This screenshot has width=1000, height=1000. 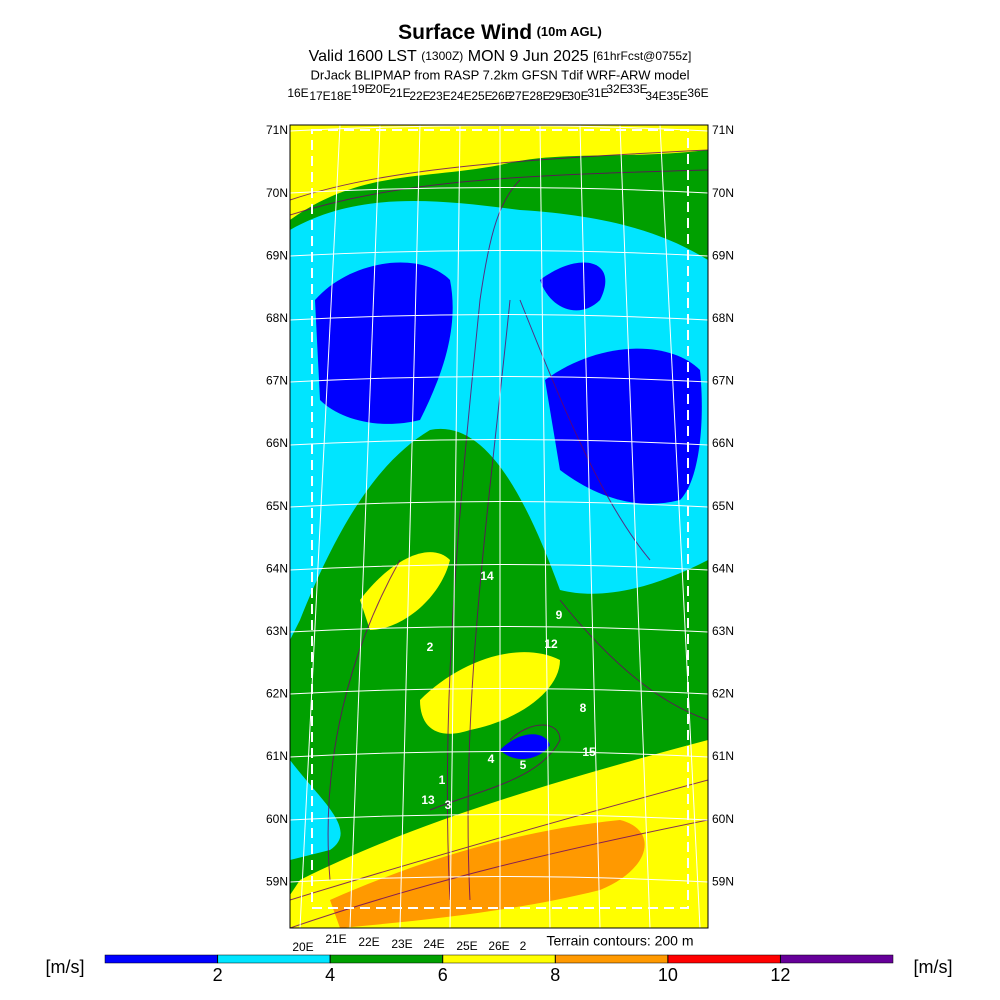 What do you see at coordinates (218, 975) in the screenshot?
I see `colorbar-tick-label: 2` at bounding box center [218, 975].